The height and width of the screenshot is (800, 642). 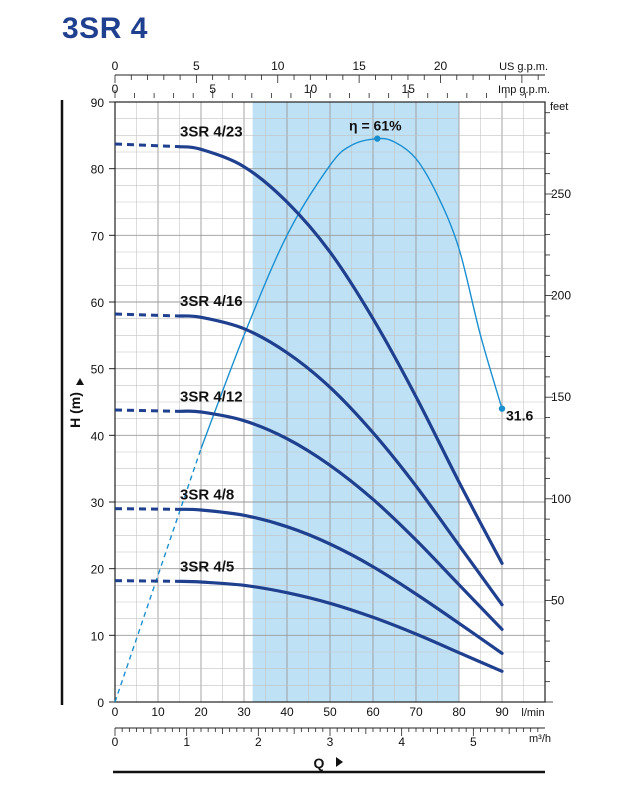 I want to click on m3h-tick-label: 2, so click(x=258, y=742).